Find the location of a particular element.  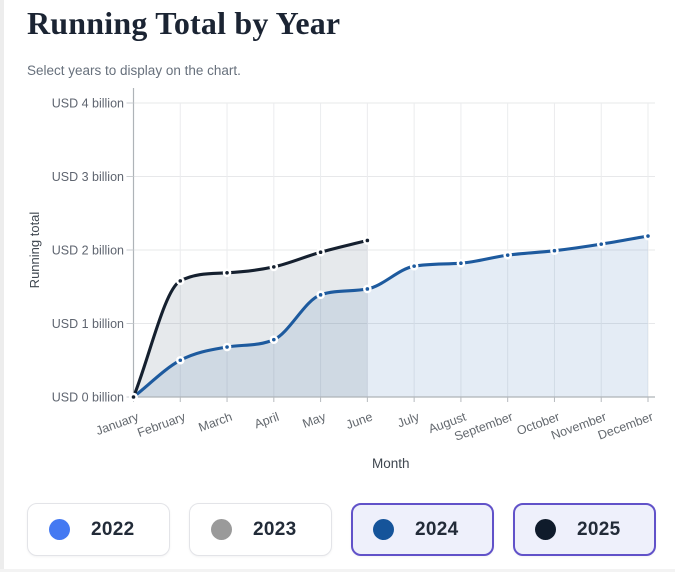

svg-text: July is located at coordinates (408, 419).